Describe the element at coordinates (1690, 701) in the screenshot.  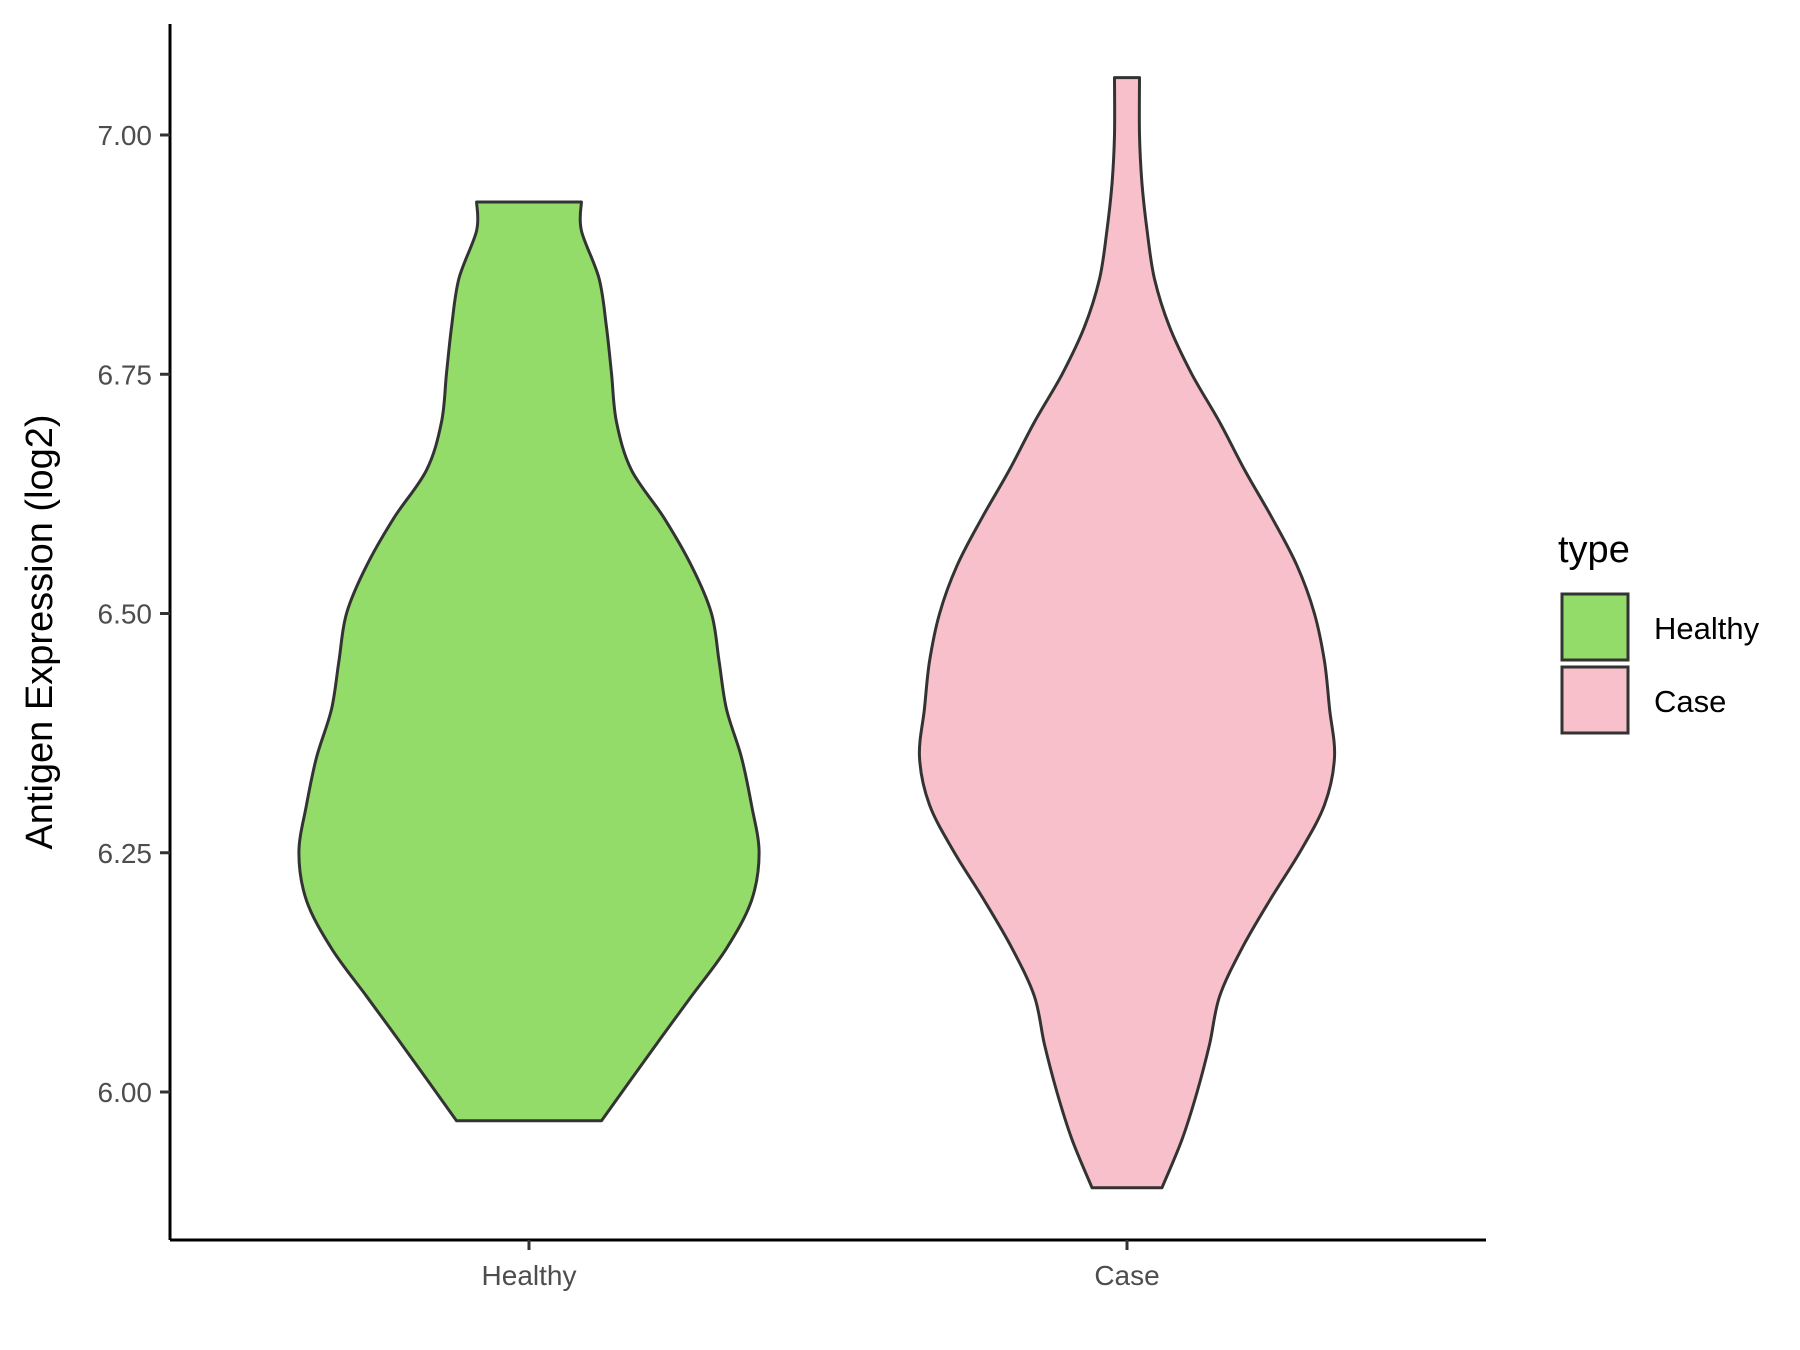
I see `legend-label-case: Case` at that location.